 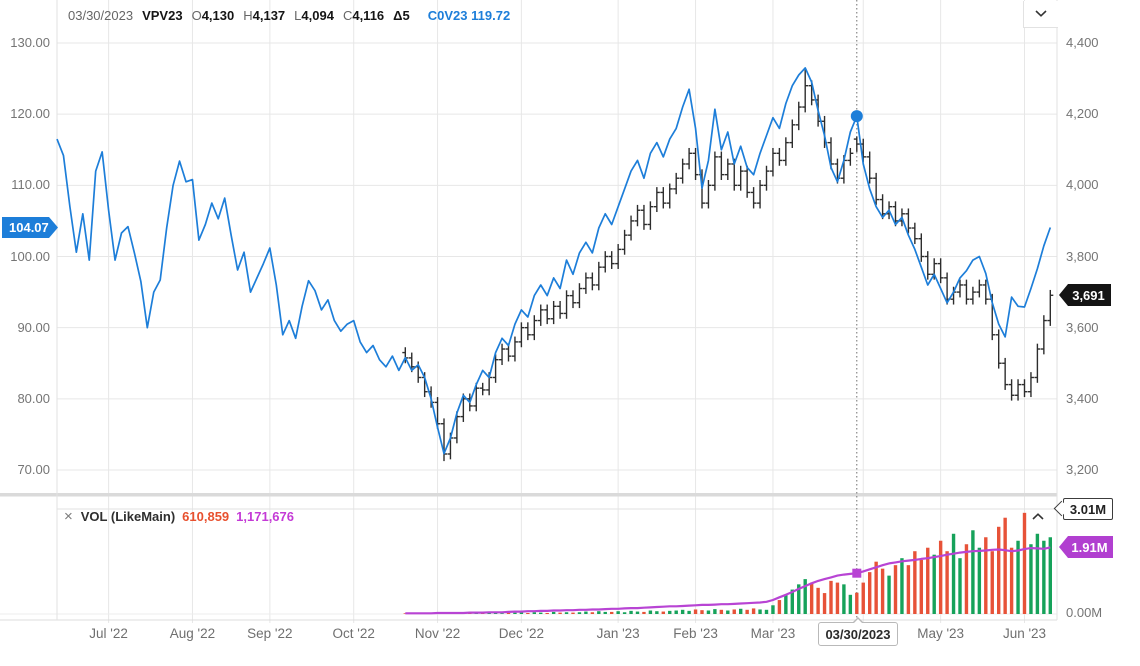 What do you see at coordinates (469, 15) in the screenshot?
I see `overlay-quote: C0V23 119.72` at bounding box center [469, 15].